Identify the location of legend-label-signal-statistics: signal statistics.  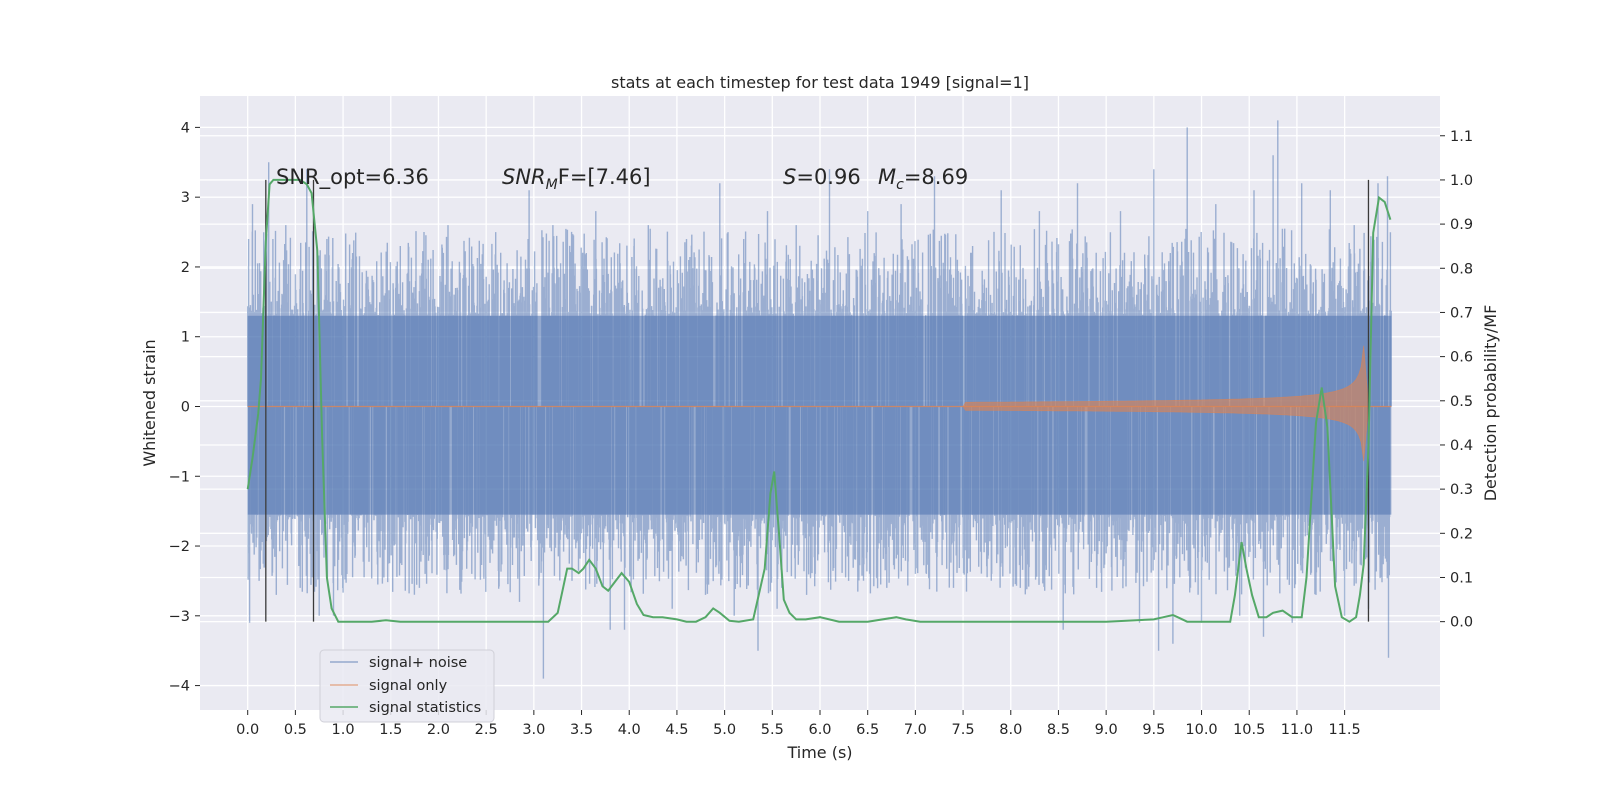
(425, 708).